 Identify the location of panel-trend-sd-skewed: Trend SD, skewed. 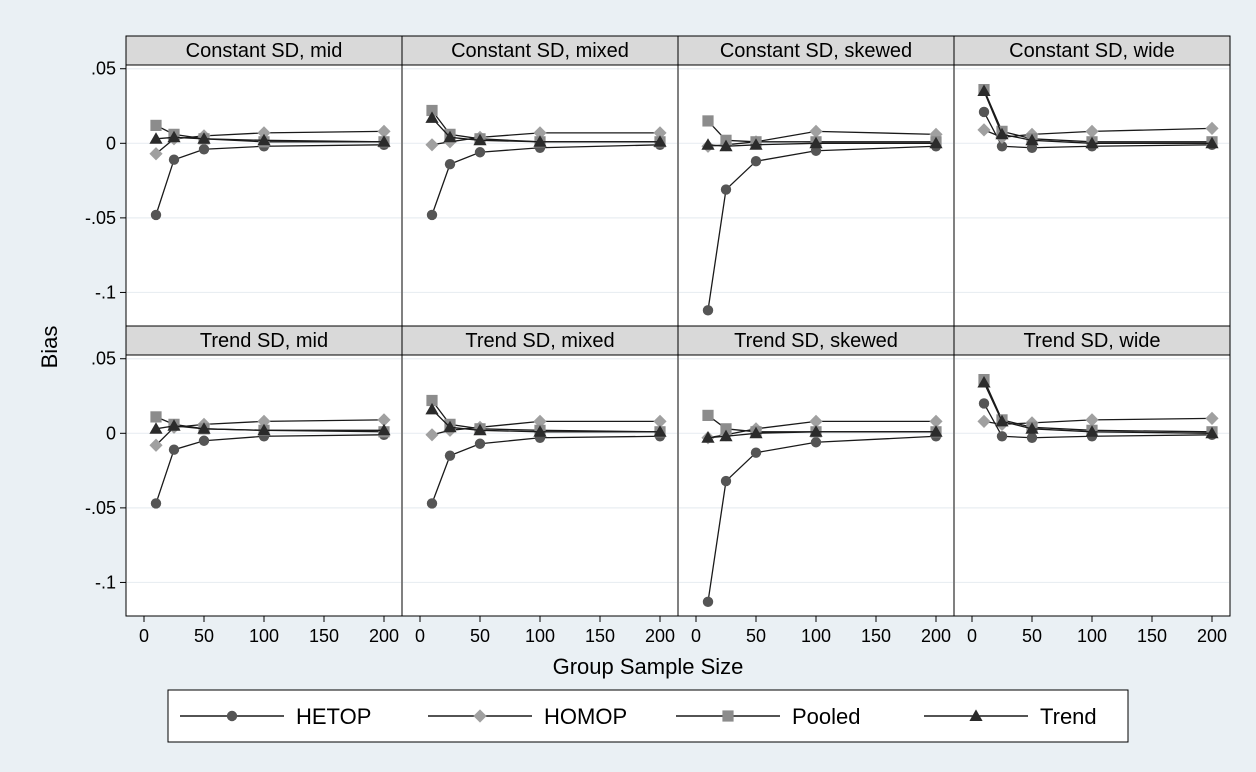
(816, 471).